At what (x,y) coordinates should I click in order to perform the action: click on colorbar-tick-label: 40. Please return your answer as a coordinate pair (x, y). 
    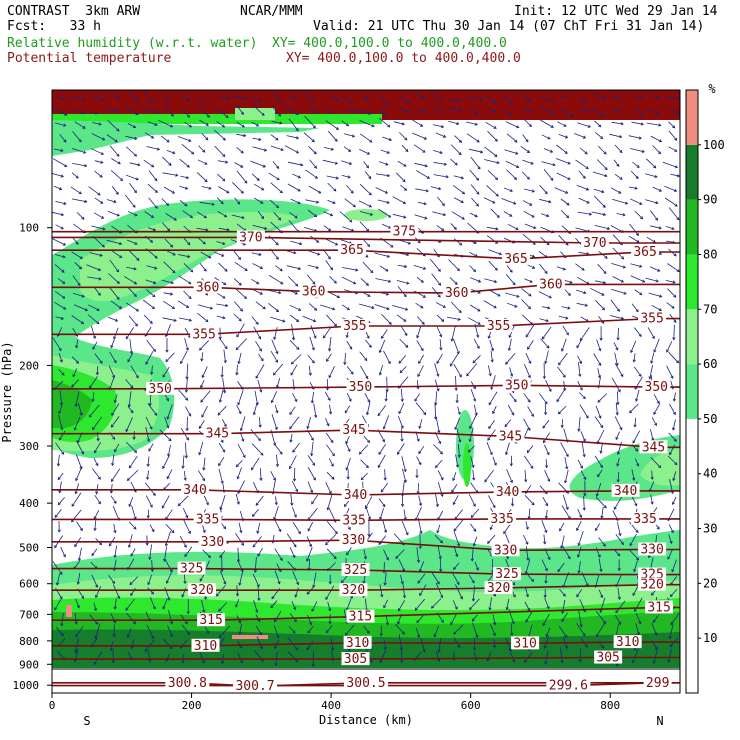
    Looking at the image, I should click on (710, 474).